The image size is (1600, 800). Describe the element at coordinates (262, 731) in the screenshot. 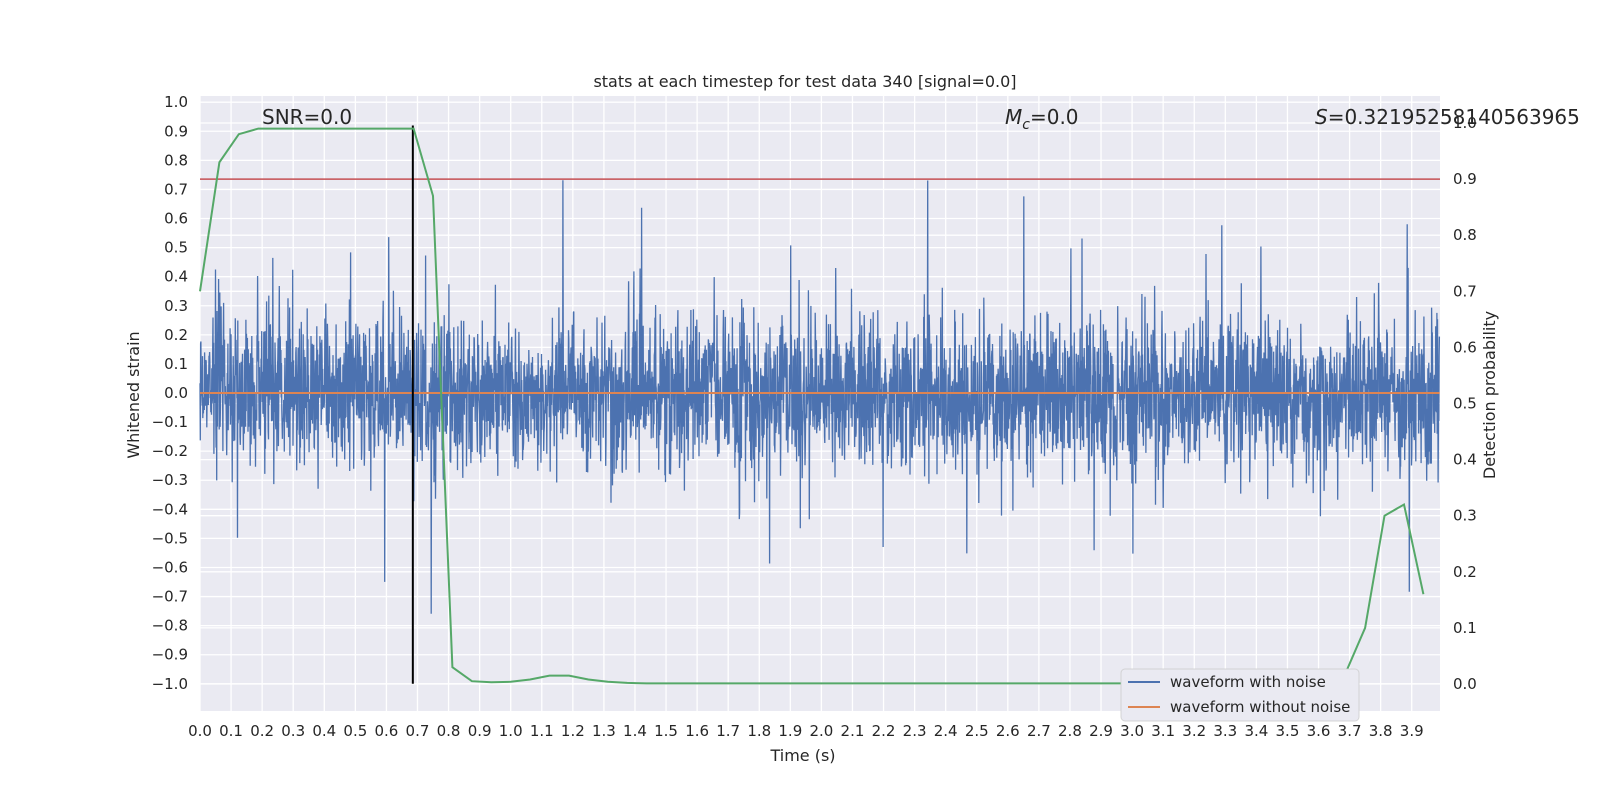

I see `x-tick-label: 0.2` at that location.